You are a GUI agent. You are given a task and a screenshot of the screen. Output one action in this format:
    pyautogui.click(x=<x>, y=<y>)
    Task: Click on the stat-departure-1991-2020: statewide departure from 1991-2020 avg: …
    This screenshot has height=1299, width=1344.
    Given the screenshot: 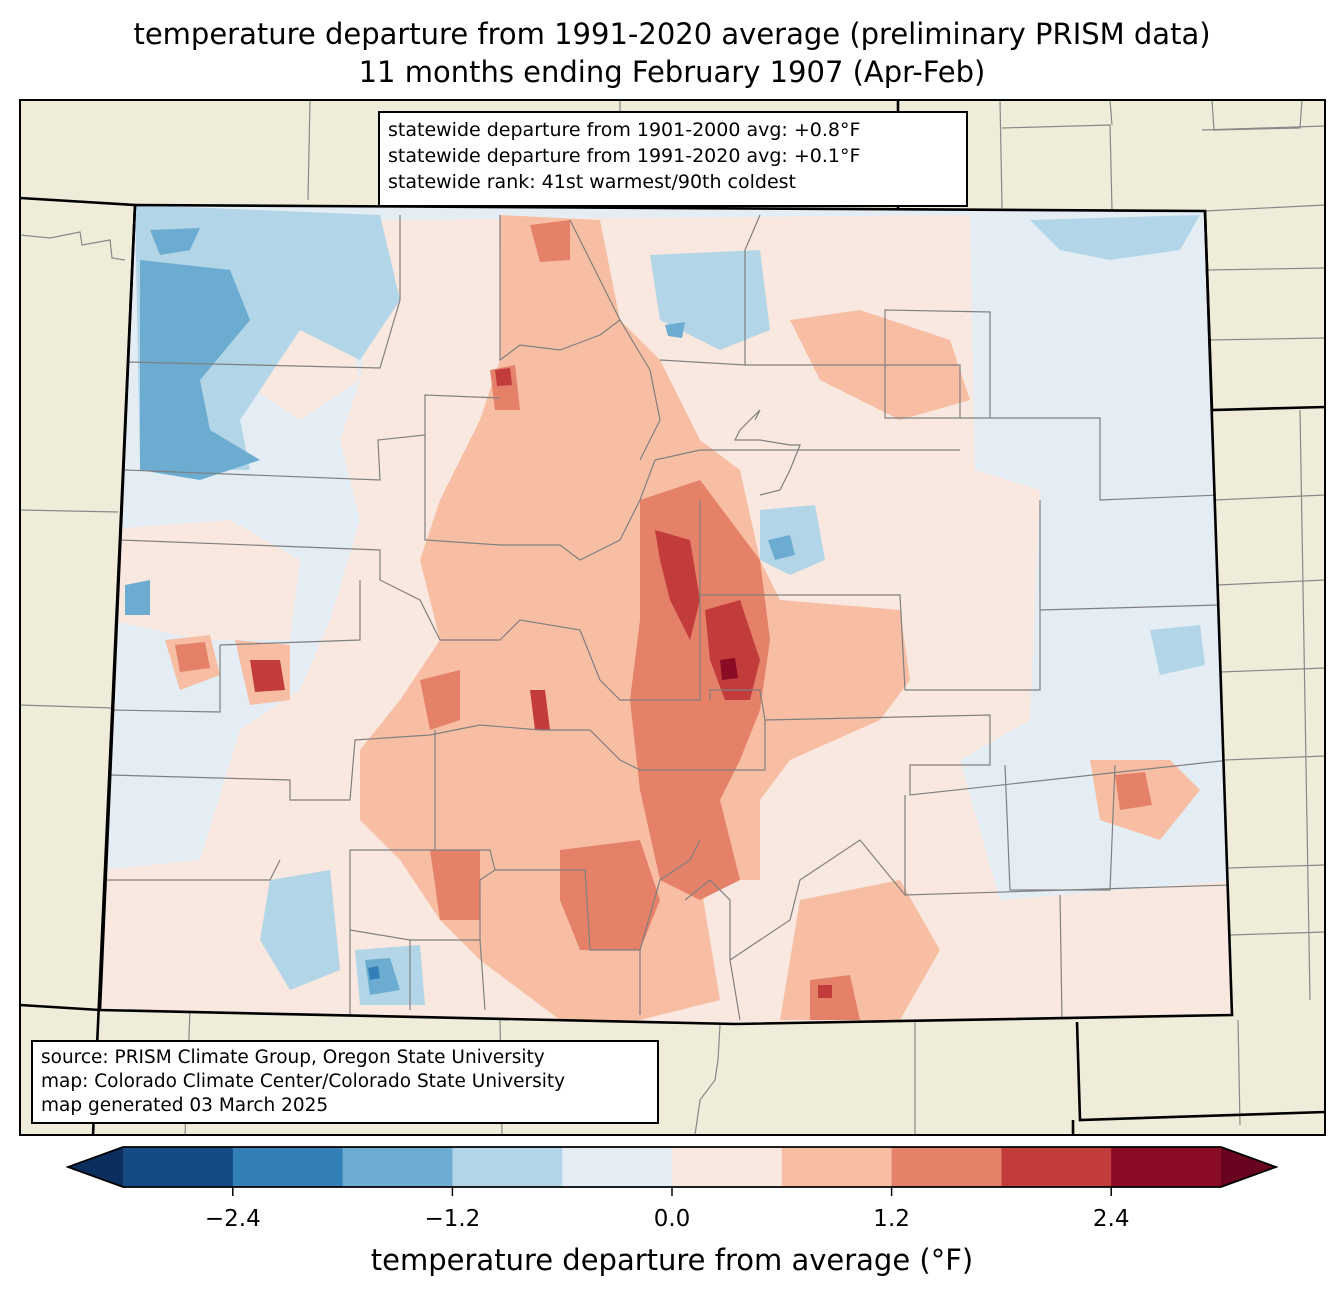 What is the action you would take?
    pyautogui.click(x=624, y=156)
    